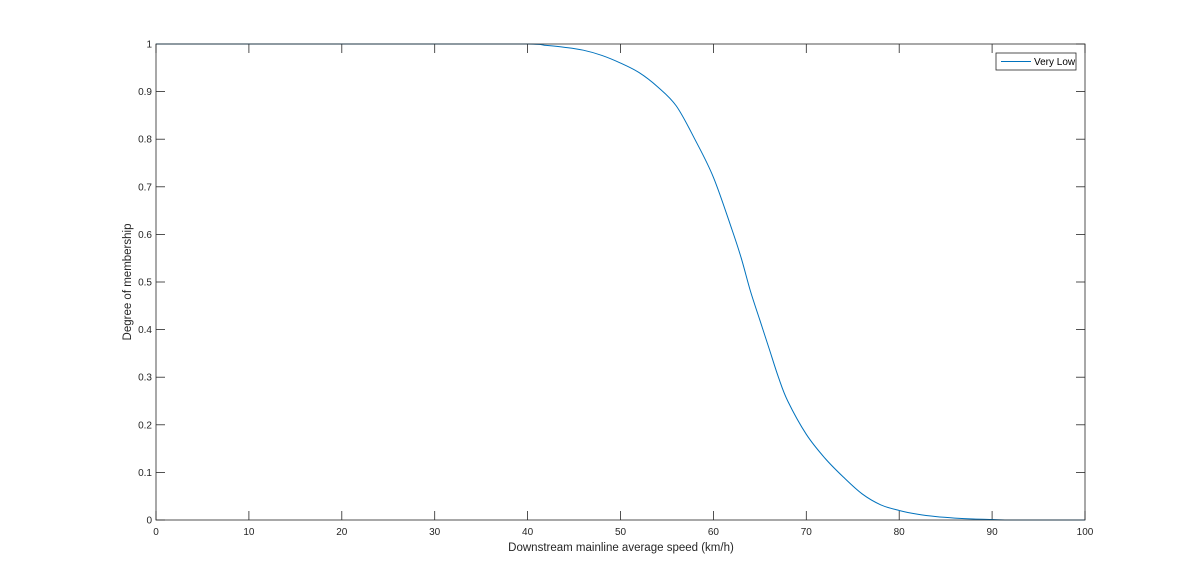 This screenshot has height=584, width=1200. What do you see at coordinates (149, 521) in the screenshot?
I see `y-tick-label: 0` at bounding box center [149, 521].